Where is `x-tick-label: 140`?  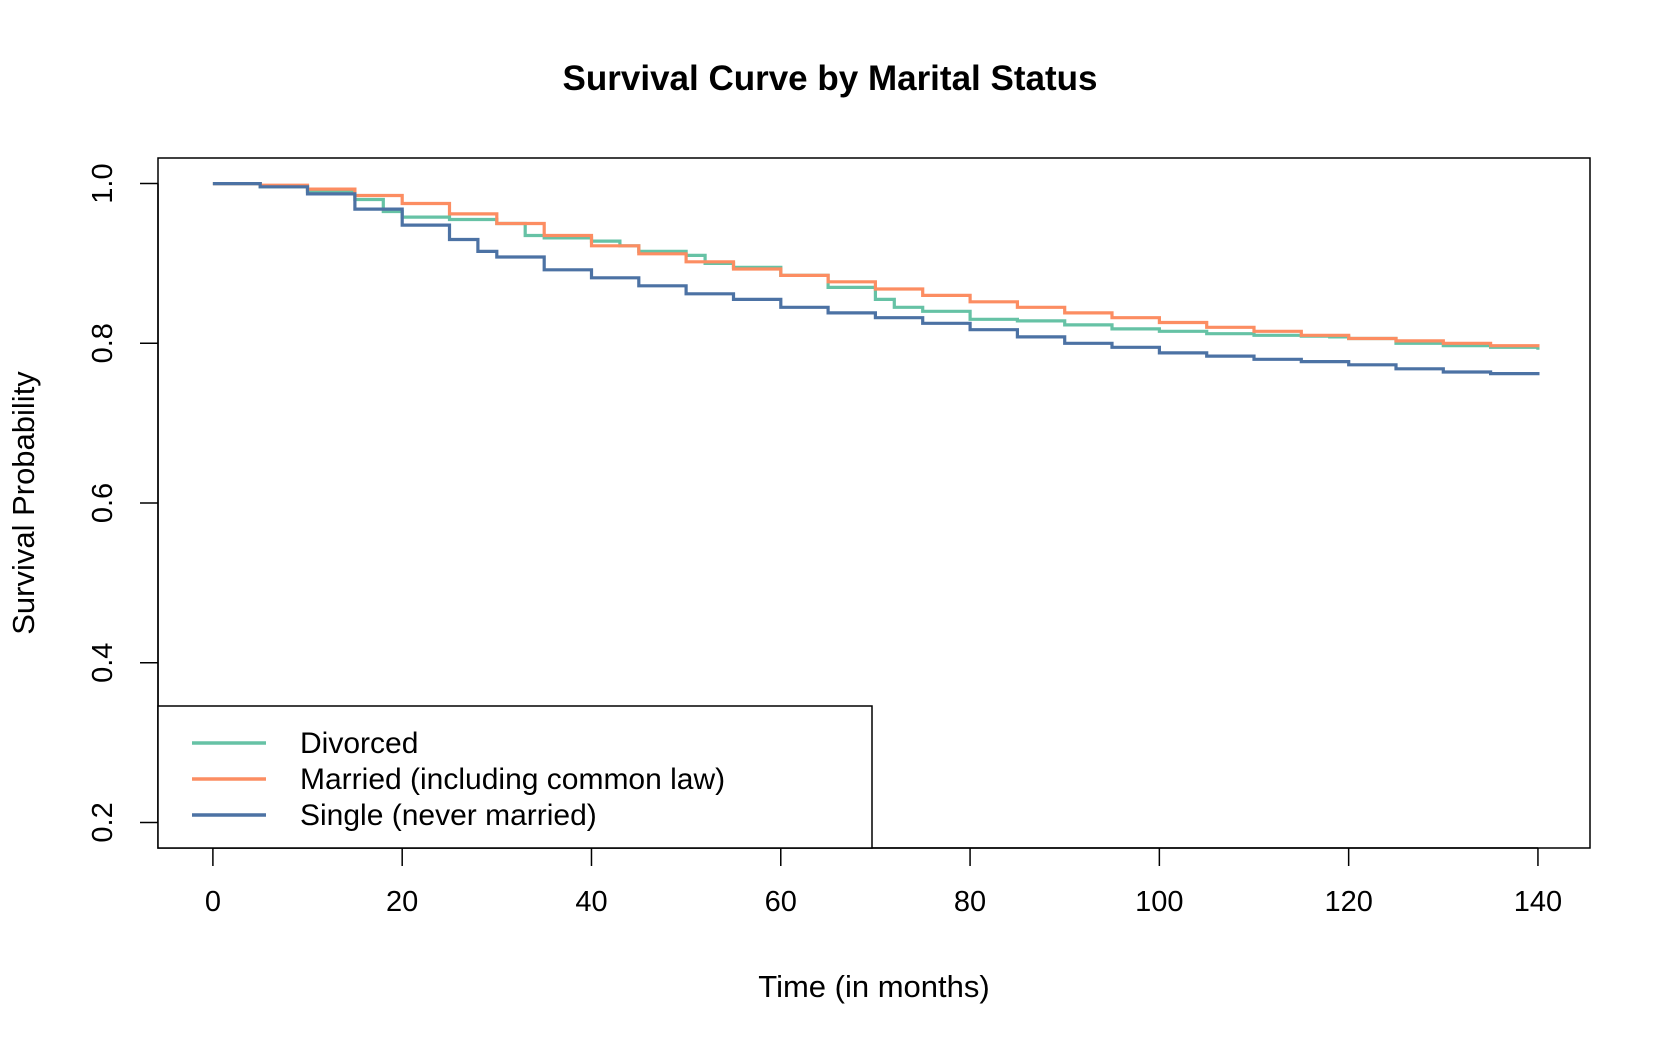 x-tick-label: 140 is located at coordinates (1538, 902).